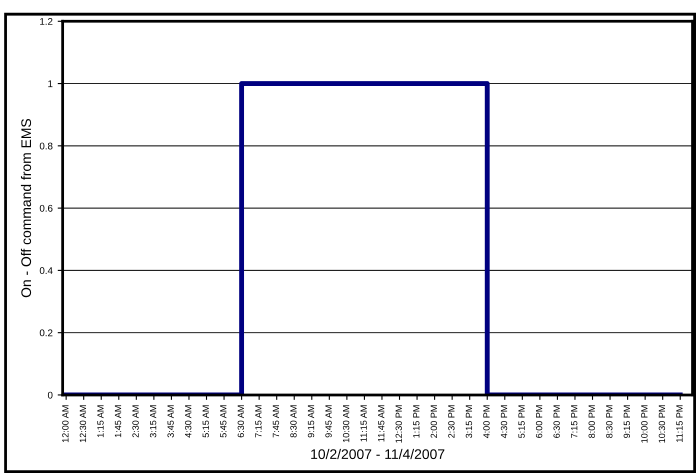  What do you see at coordinates (26, 208) in the screenshot?
I see `y-axis-title: On - Off command from EMS` at bounding box center [26, 208].